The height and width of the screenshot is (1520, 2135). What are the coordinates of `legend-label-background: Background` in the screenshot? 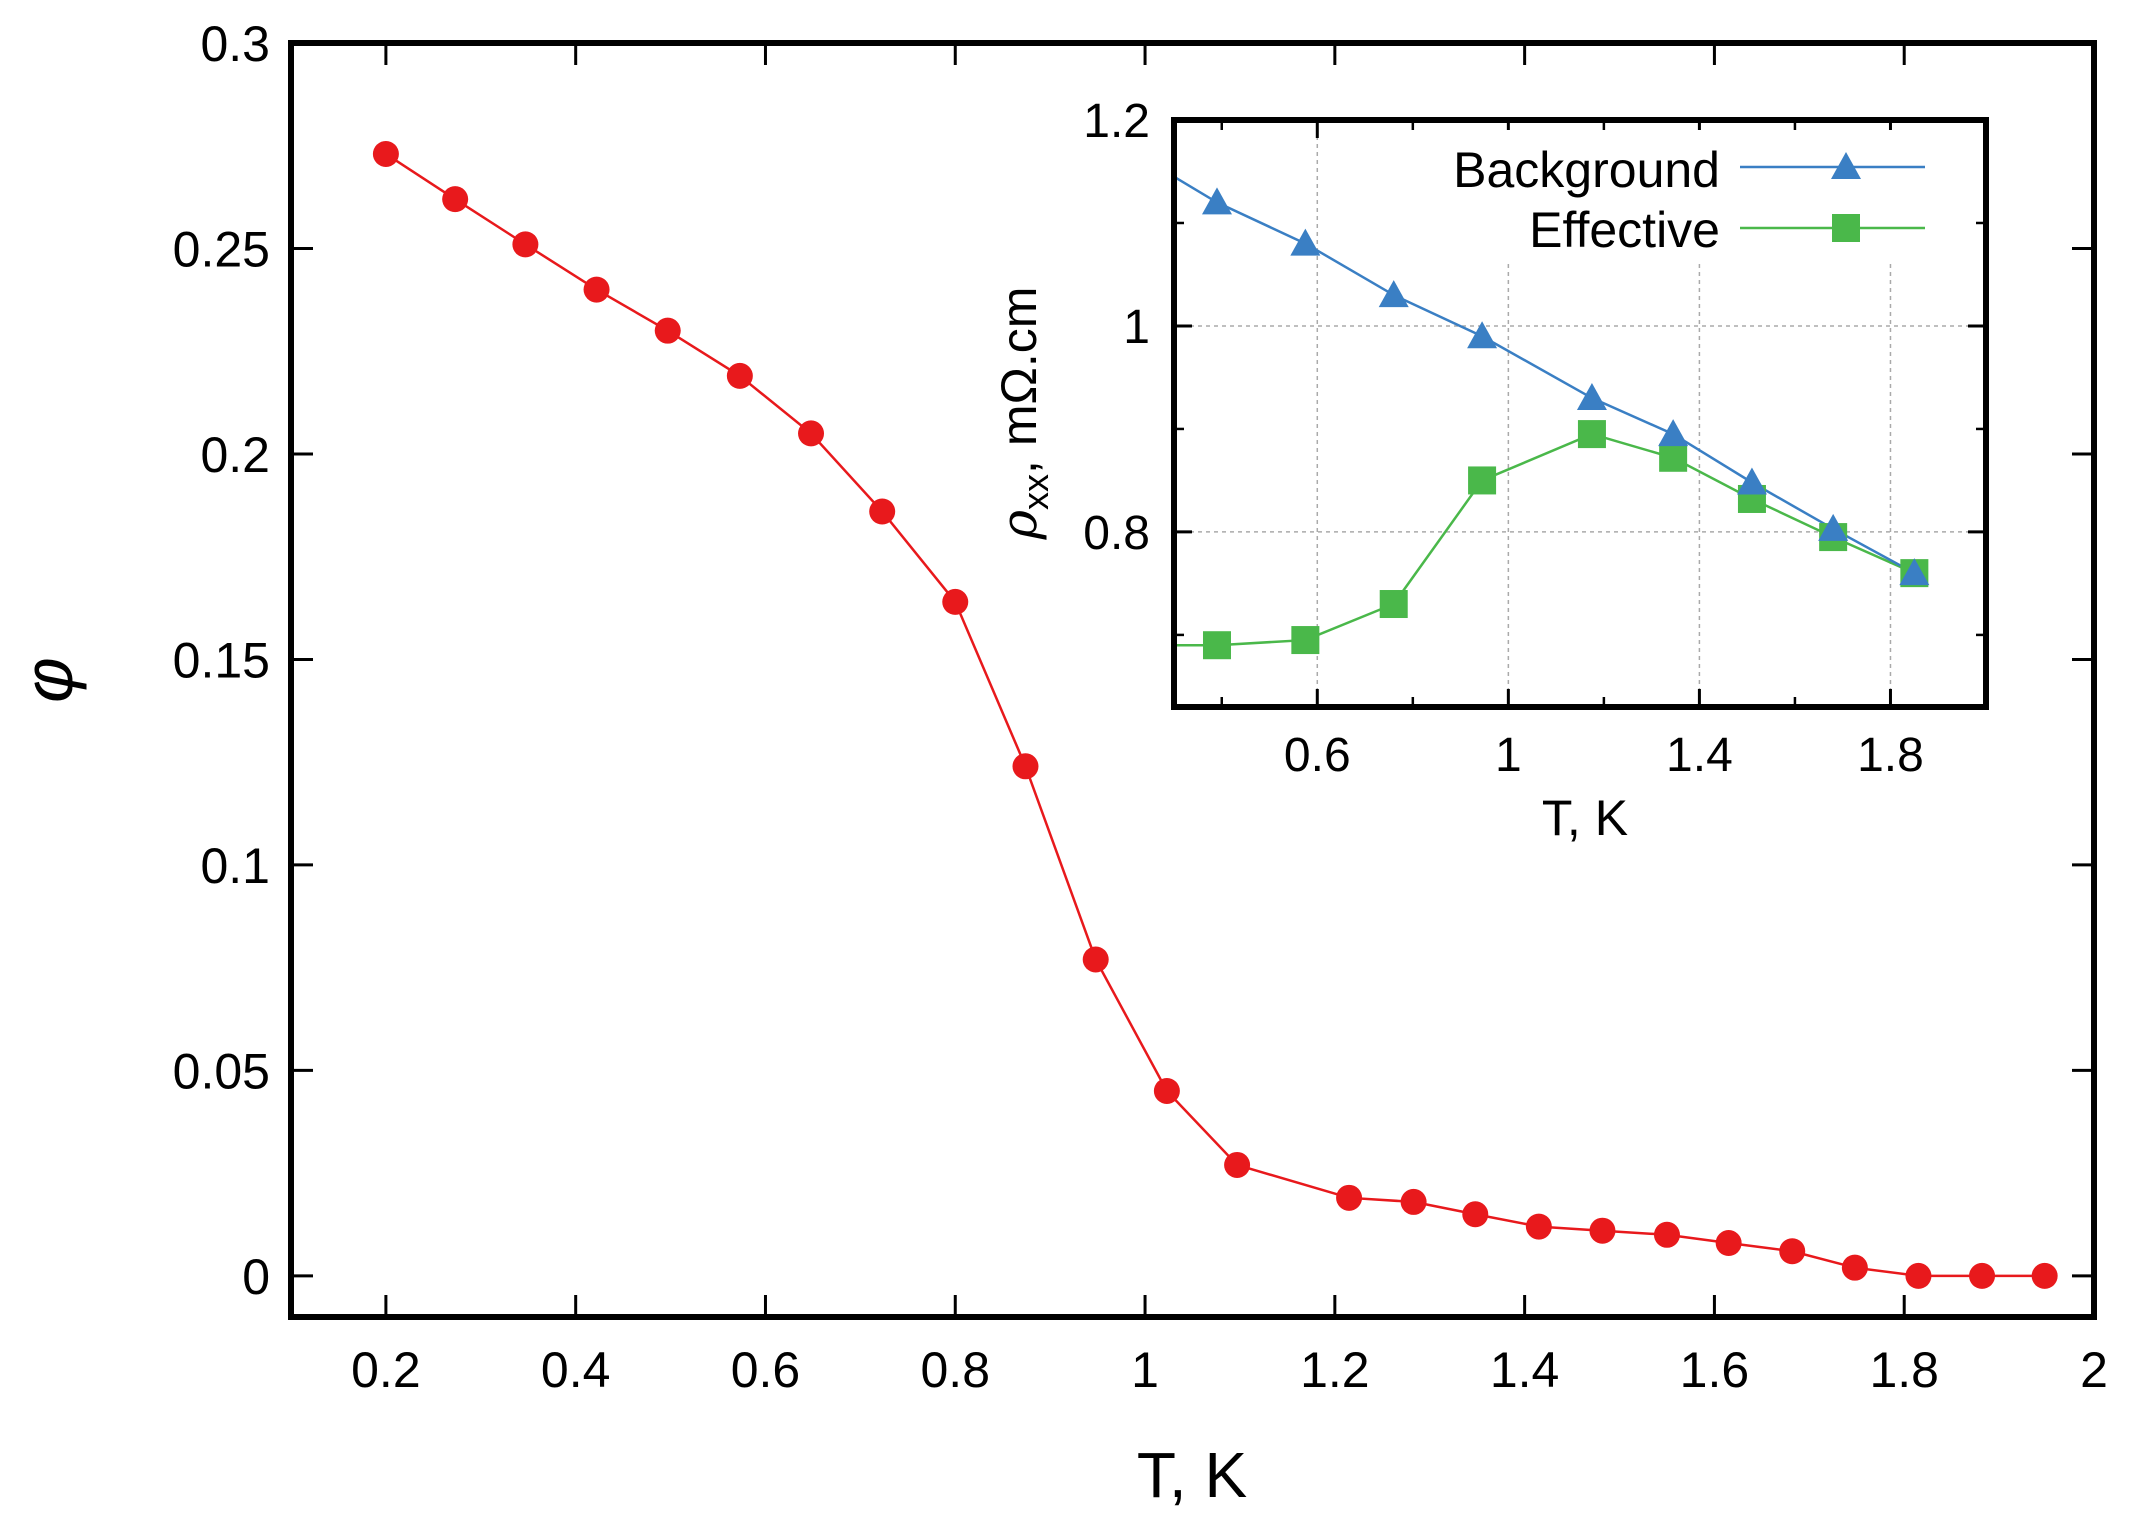 It's located at (1586, 170).